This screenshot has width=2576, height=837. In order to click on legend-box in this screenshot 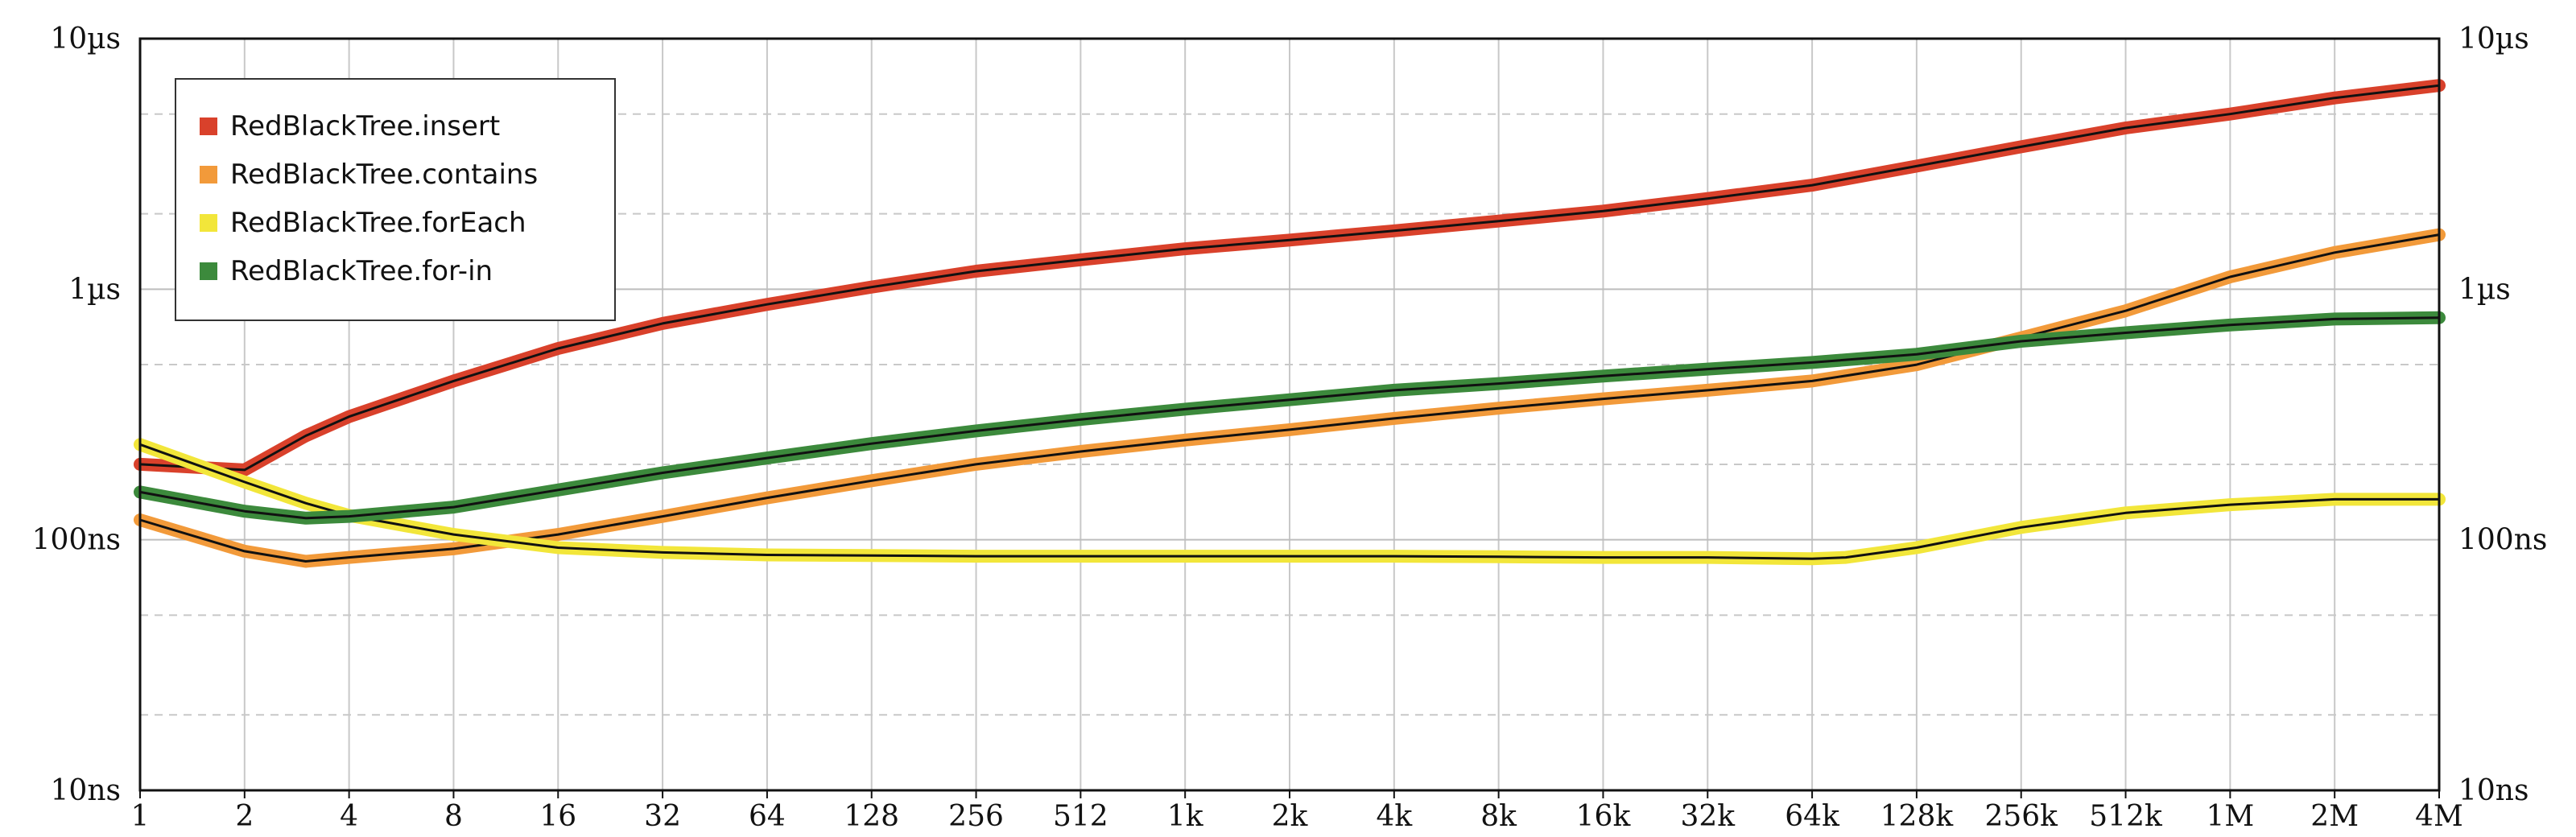, I will do `click(395, 200)`.